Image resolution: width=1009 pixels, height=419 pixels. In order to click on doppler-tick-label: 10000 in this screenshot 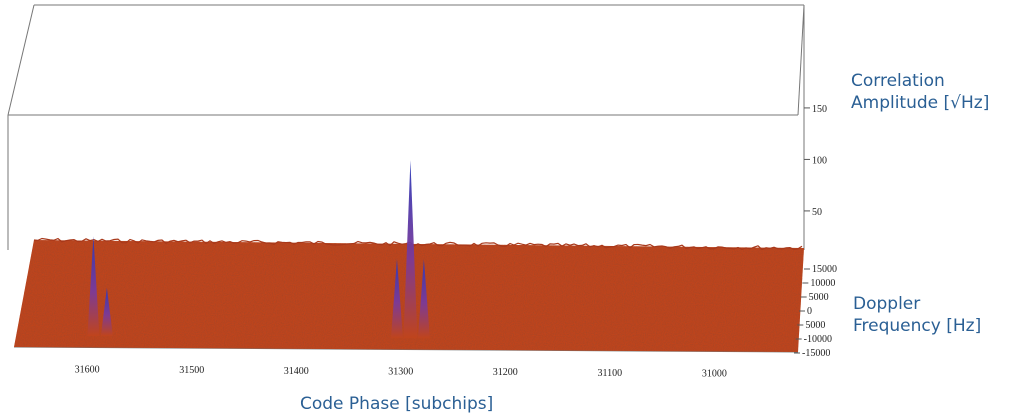, I will do `click(822, 283)`.